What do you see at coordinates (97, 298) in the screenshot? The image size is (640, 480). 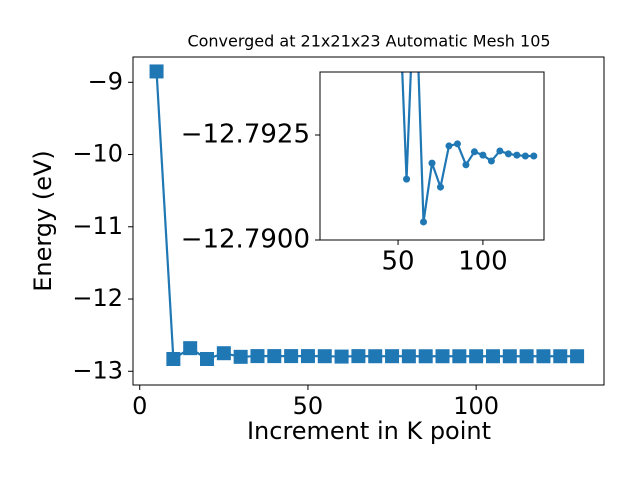 I see `y-tick-label: −12` at bounding box center [97, 298].